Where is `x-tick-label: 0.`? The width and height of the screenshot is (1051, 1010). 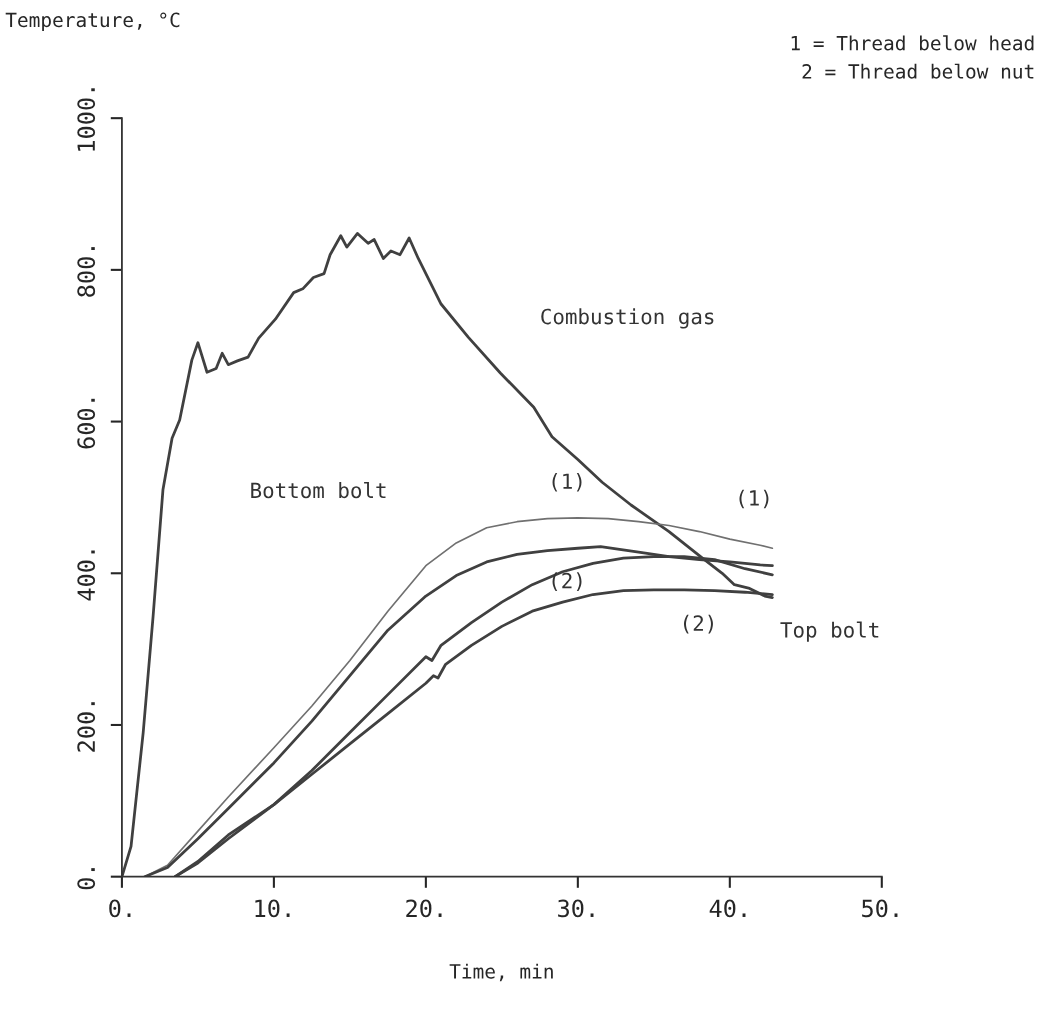
x-tick-label: 0. is located at coordinates (120, 908).